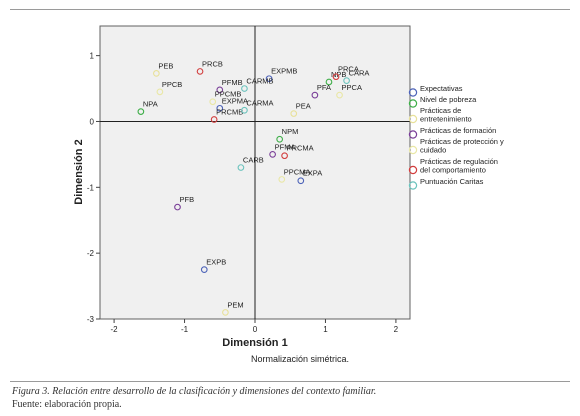 The width and height of the screenshot is (580, 416). Describe the element at coordinates (185, 329) in the screenshot. I see `x-tick-label: -1` at that location.